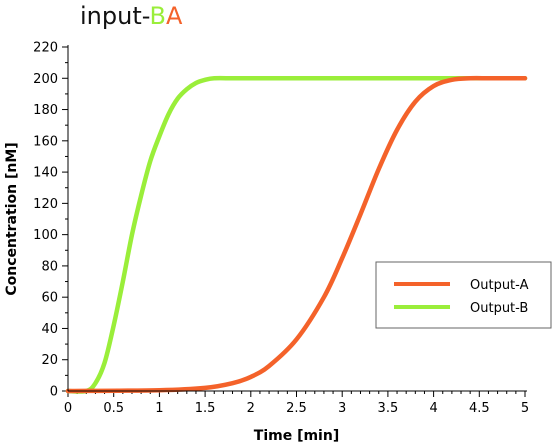  What do you see at coordinates (115, 16) in the screenshot?
I see `title-prefix: input-` at bounding box center [115, 16].